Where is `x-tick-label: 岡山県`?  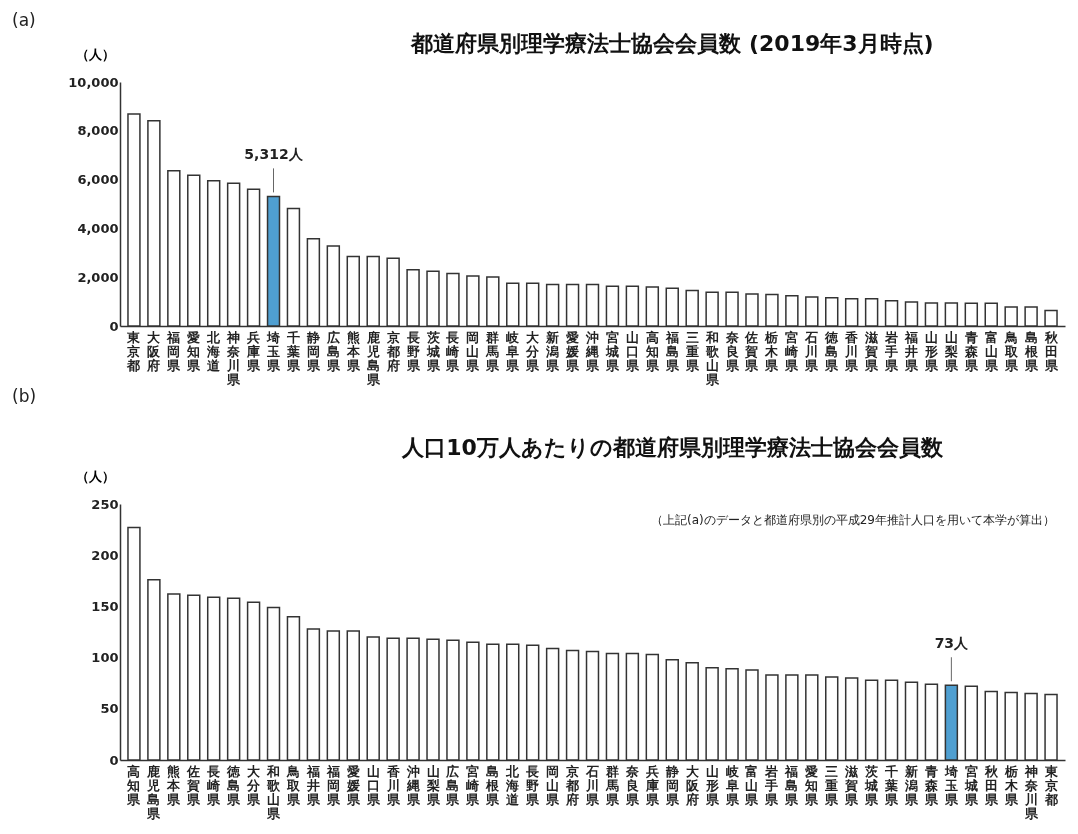 x-tick-label: 岡山県 is located at coordinates (473, 351).